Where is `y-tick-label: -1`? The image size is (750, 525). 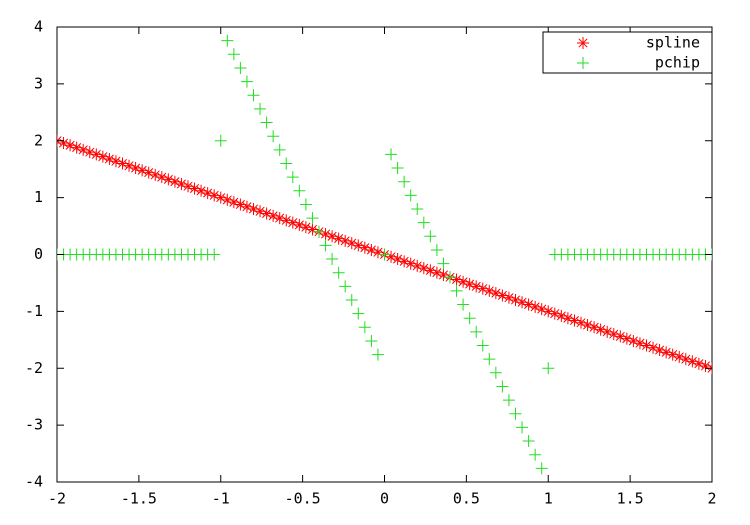
y-tick-label: -1 is located at coordinates (34, 311).